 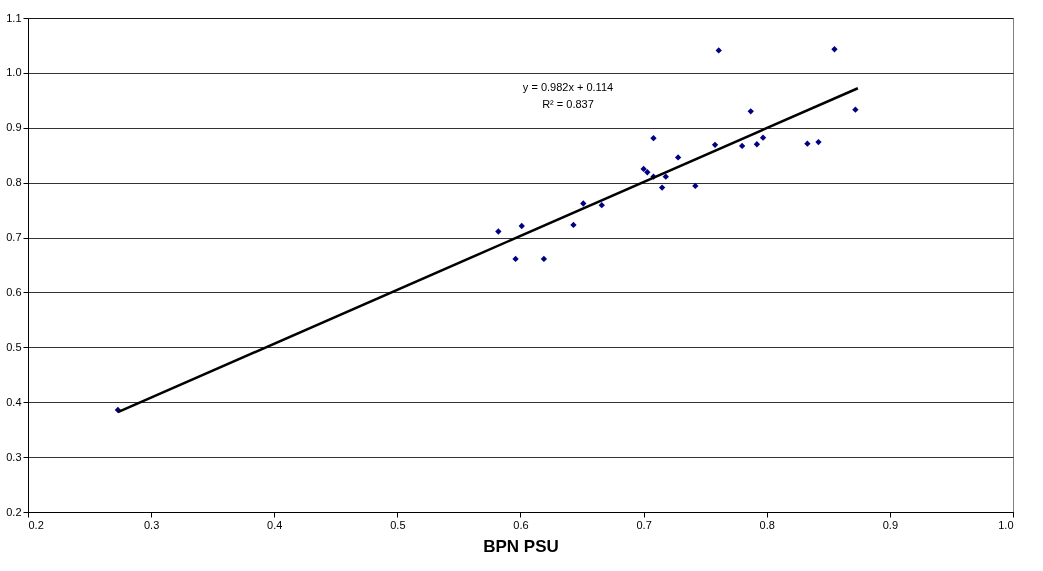 I want to click on y-tick-label: 0.9, so click(x=14, y=127).